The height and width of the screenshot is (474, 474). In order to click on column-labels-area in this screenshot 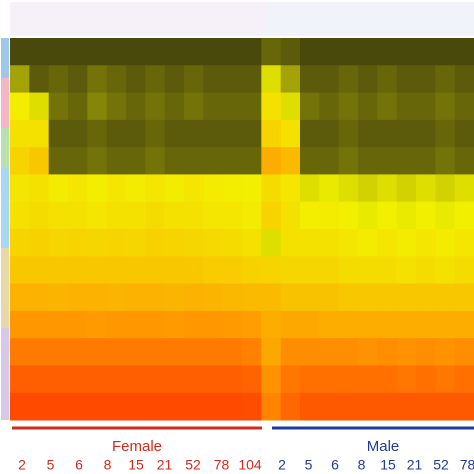, I will do `click(137, 19)`.